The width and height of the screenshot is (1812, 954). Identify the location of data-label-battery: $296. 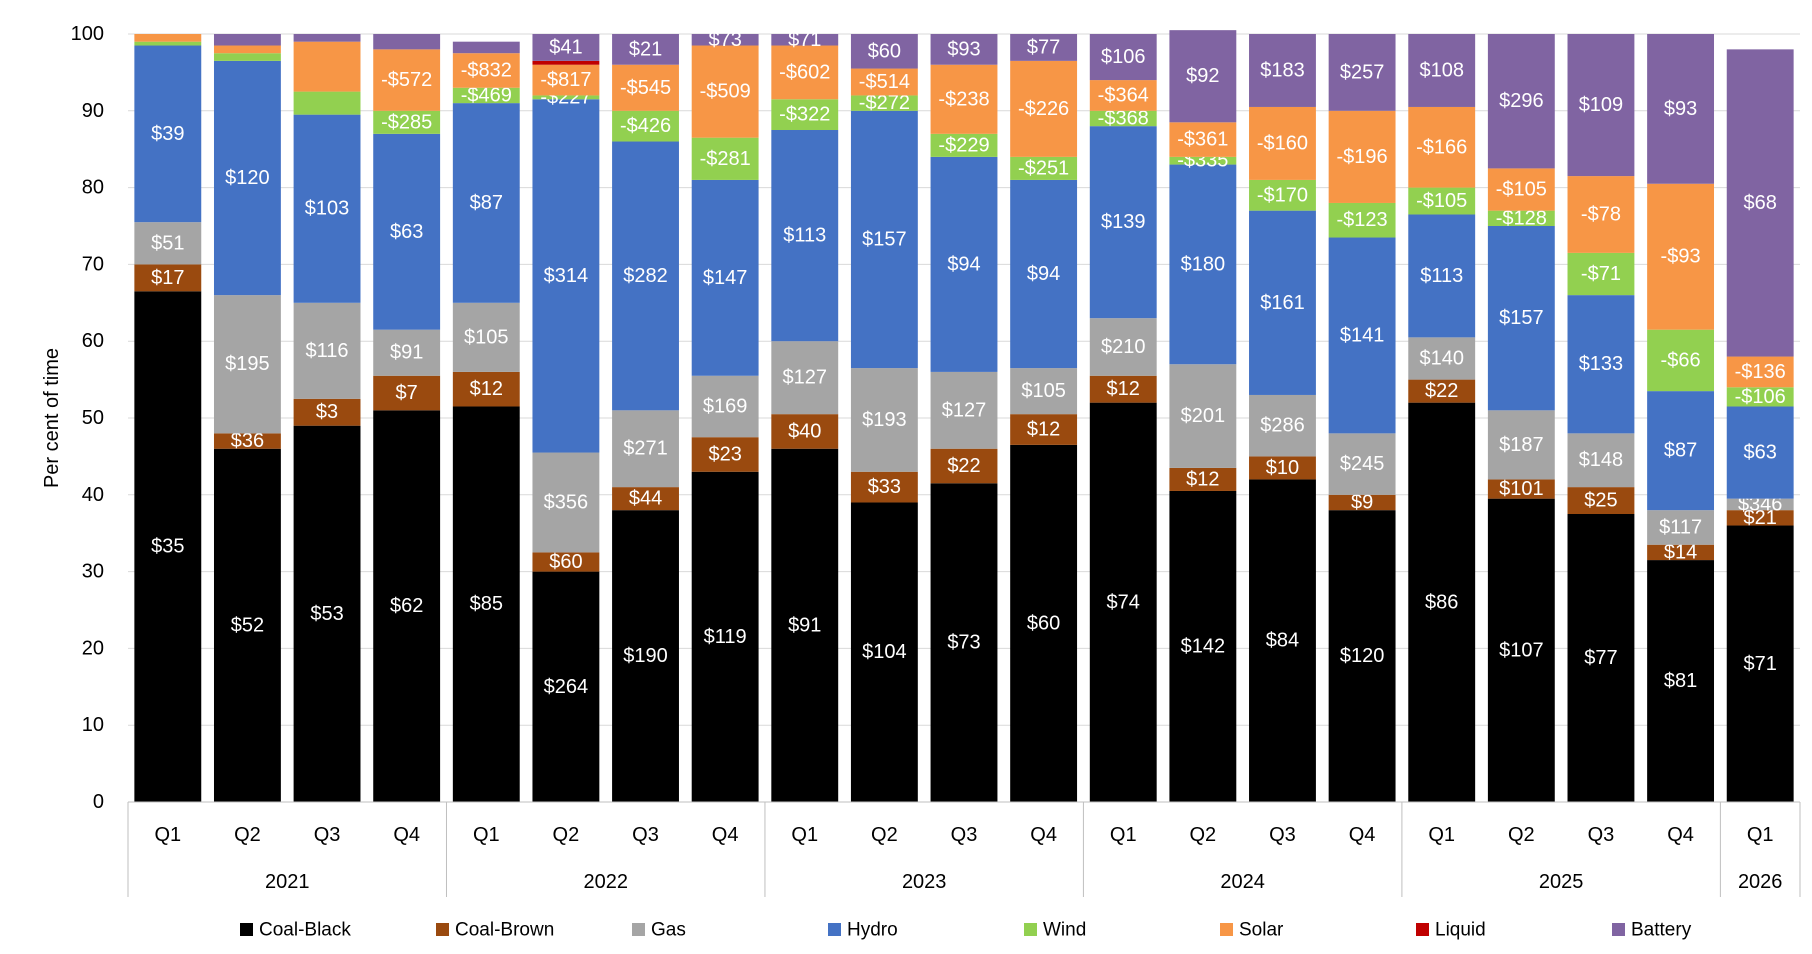
(1521, 101).